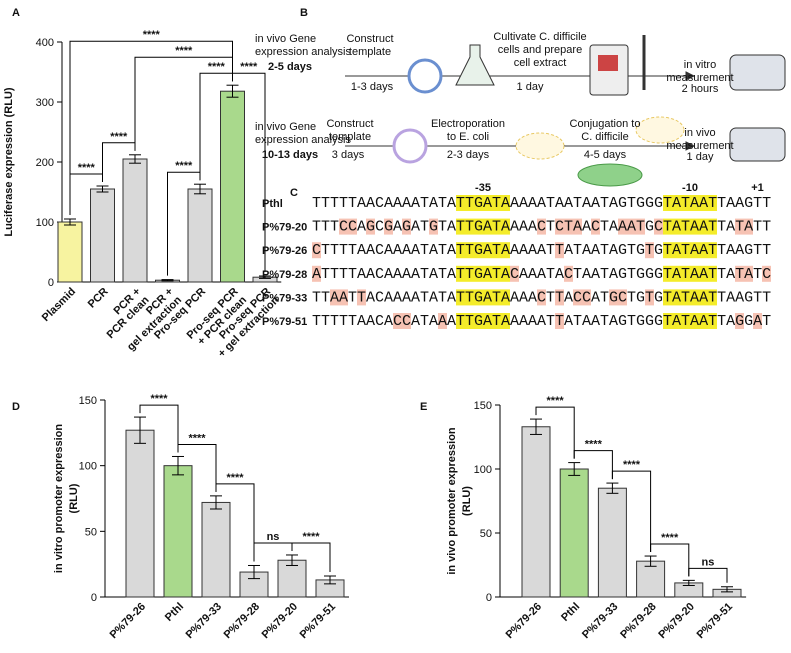  I want to click on workflow-title: in vivo Gene expression analysis, so click(303, 133).